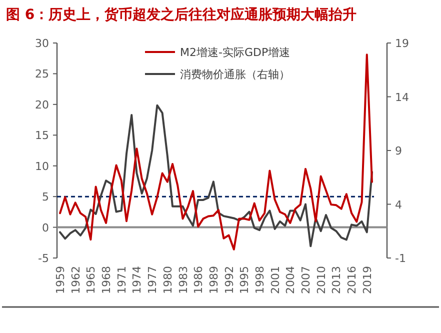 This screenshot has width=441, height=333. What do you see at coordinates (42, 135) in the screenshot?
I see `y-tick-label: 15` at bounding box center [42, 135].